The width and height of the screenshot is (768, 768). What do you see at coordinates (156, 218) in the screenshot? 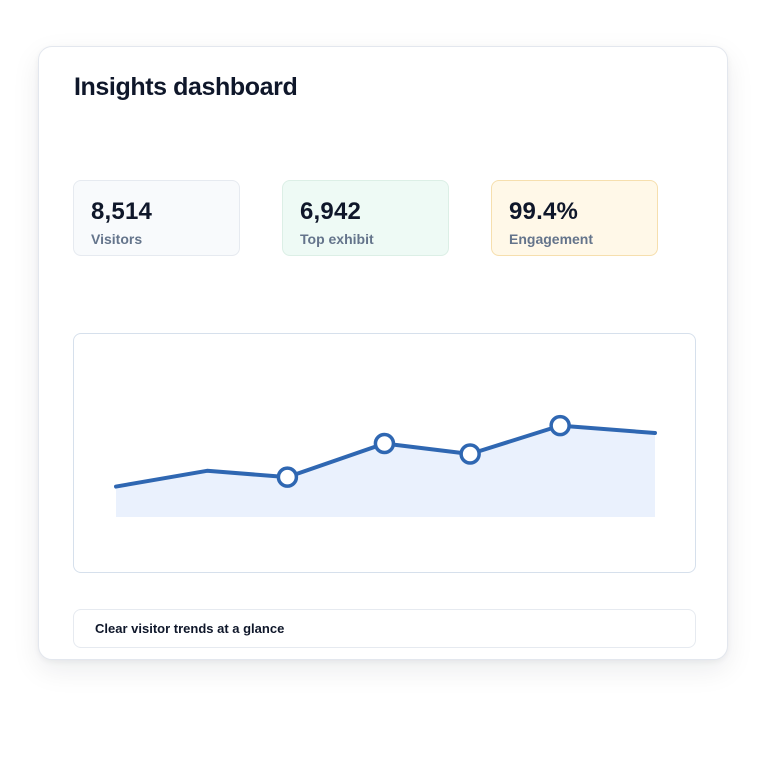
I see `stat-card-visitors: 8,514 Visitors` at bounding box center [156, 218].